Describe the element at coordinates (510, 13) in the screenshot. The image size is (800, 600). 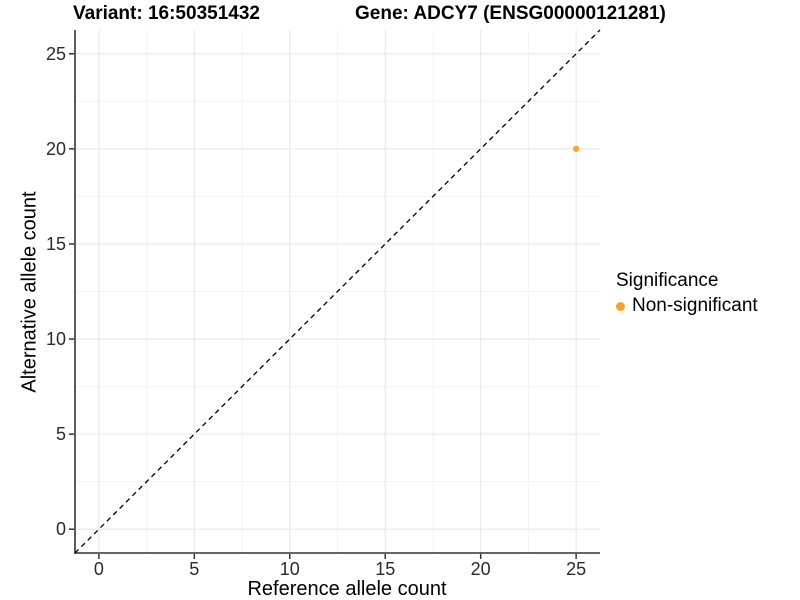
I see `gene-title: Gene: ADCY7 (ENSG00000121281)` at that location.